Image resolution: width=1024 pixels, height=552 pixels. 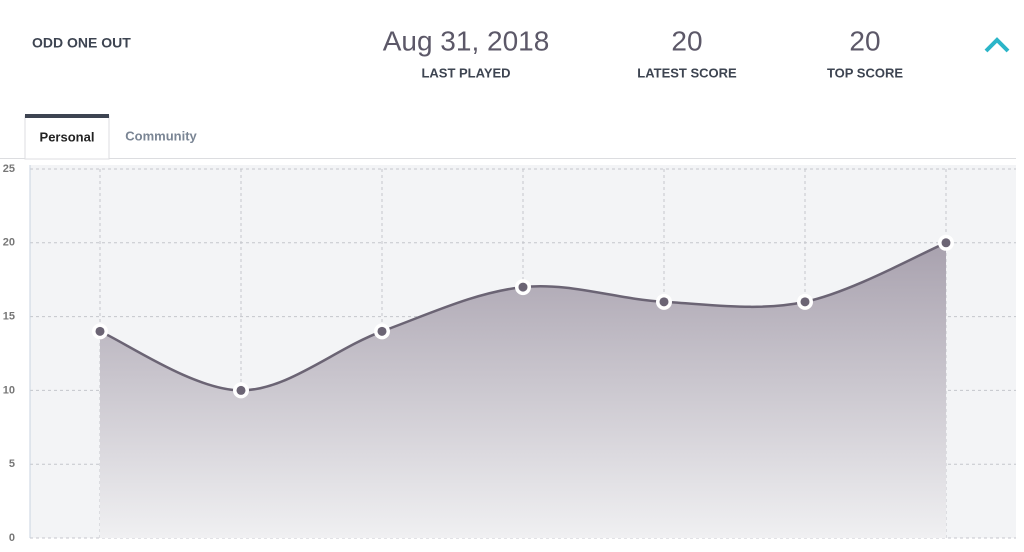 What do you see at coordinates (12, 464) in the screenshot?
I see `y-tick-label: 5` at bounding box center [12, 464].